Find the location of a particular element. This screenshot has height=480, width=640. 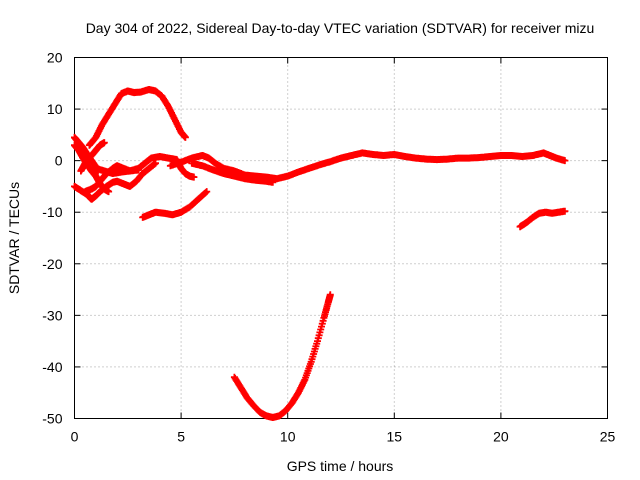

x-tick-label: 5 is located at coordinates (181, 437).